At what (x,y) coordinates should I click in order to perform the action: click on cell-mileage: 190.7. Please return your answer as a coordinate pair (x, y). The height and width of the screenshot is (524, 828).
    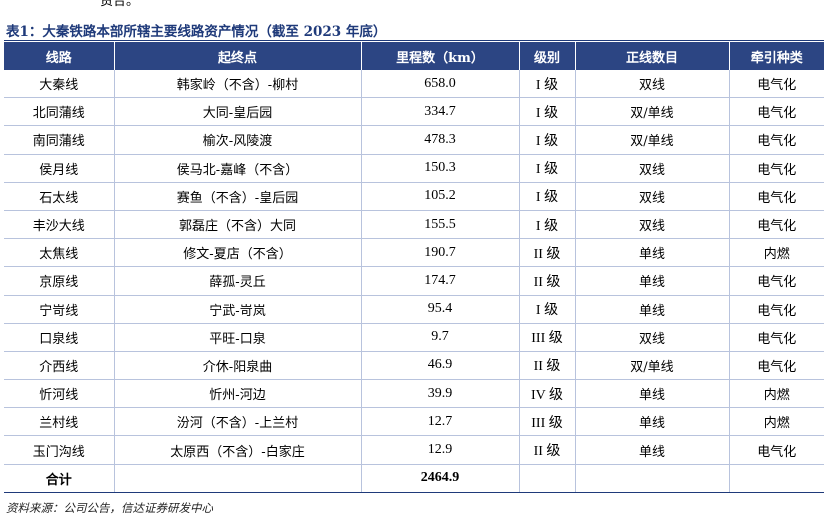
    Looking at the image, I should click on (440, 253).